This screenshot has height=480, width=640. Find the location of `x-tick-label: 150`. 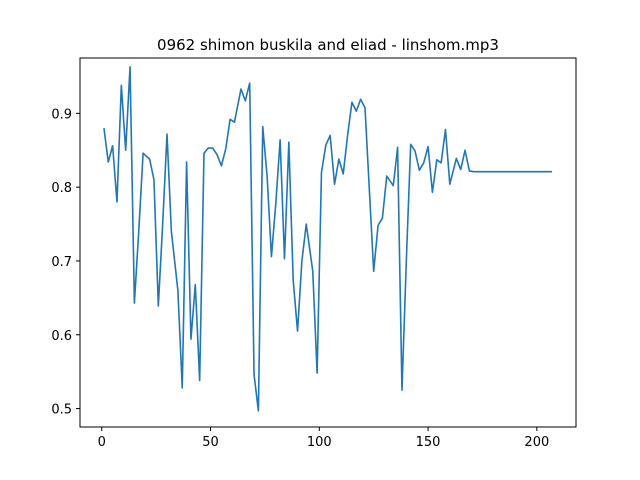

x-tick-label: 150 is located at coordinates (428, 442).